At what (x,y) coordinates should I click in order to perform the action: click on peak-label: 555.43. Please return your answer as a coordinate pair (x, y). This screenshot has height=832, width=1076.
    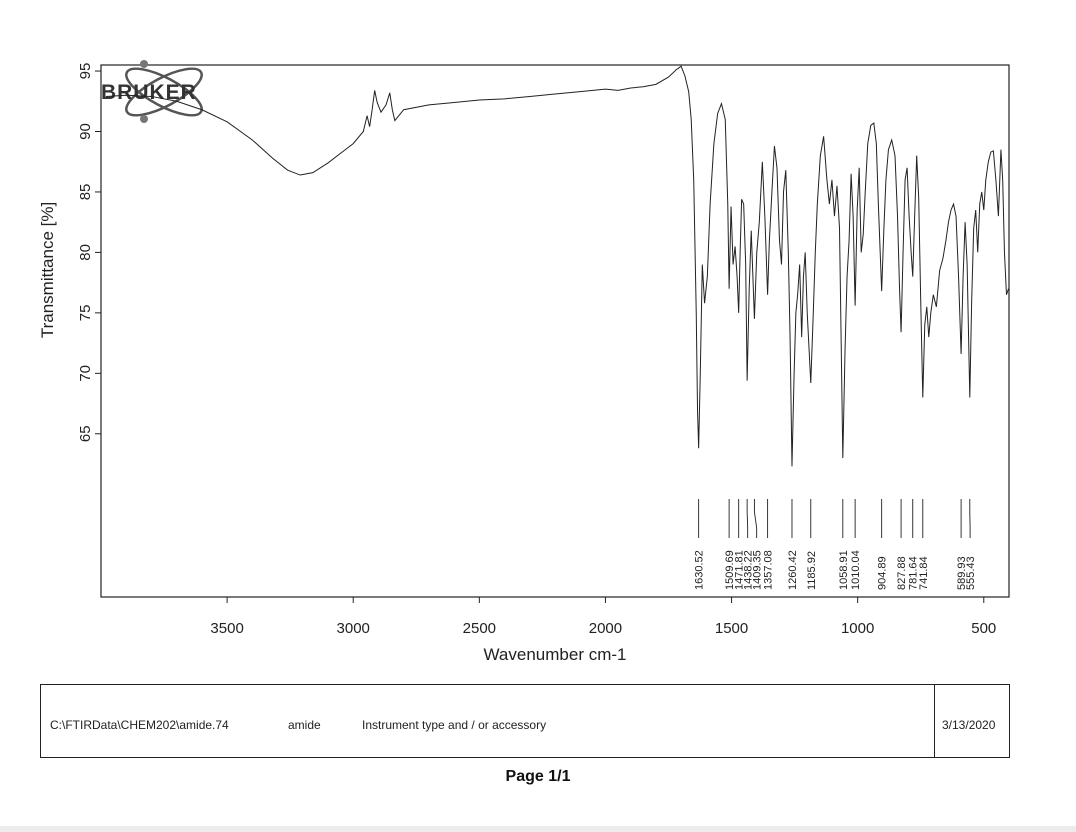
    Looking at the image, I should click on (971, 573).